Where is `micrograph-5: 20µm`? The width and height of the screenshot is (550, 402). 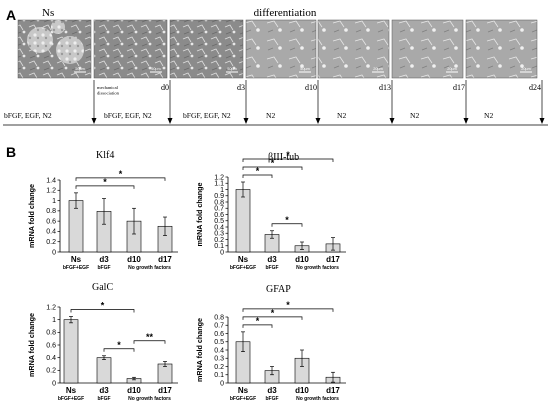
micrograph-5: 20µm is located at coordinates (353, 49).